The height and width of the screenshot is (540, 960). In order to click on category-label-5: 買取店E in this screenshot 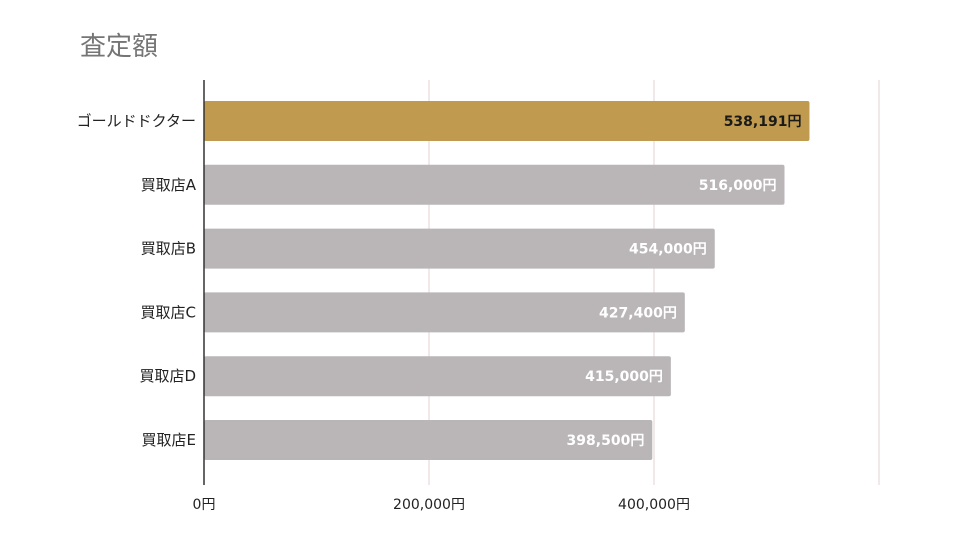, I will do `click(169, 440)`.